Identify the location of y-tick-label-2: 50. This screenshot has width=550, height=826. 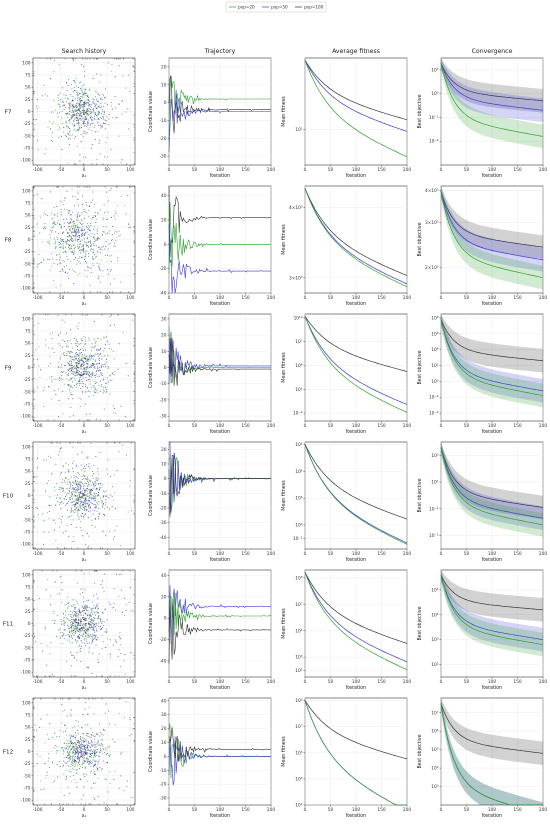
(28, 728).